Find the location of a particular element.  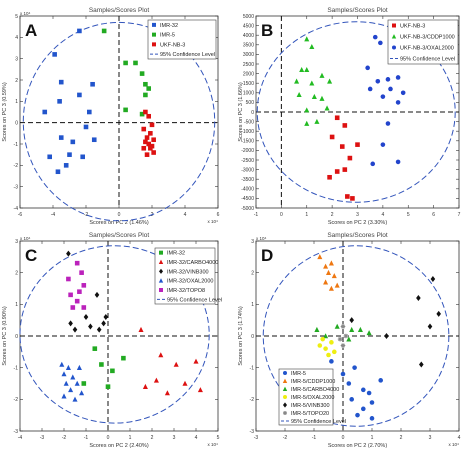

y-axis-label: Scores on PC 3 (1.66%) is located at coordinates (241, 111).